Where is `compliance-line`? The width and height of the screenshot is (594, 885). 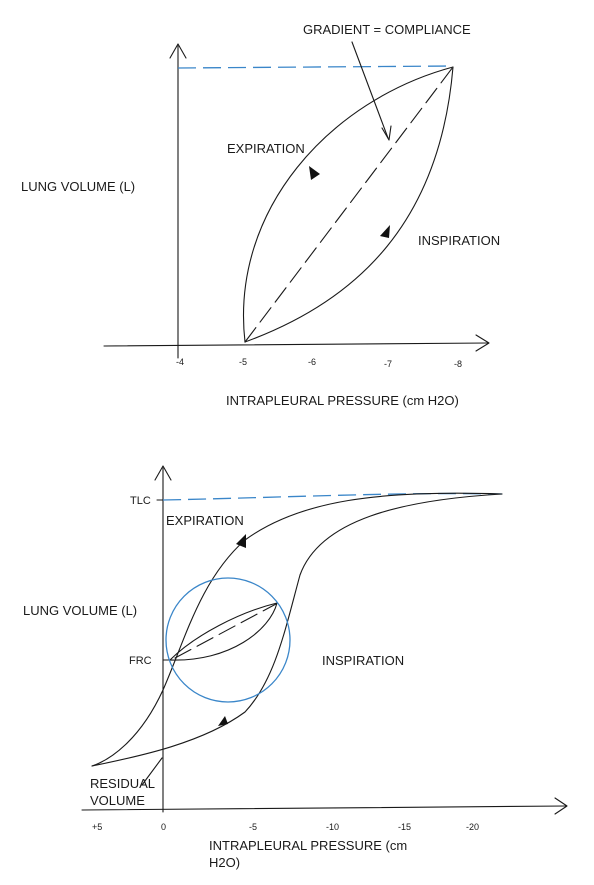 compliance-line is located at coordinates (349, 204).